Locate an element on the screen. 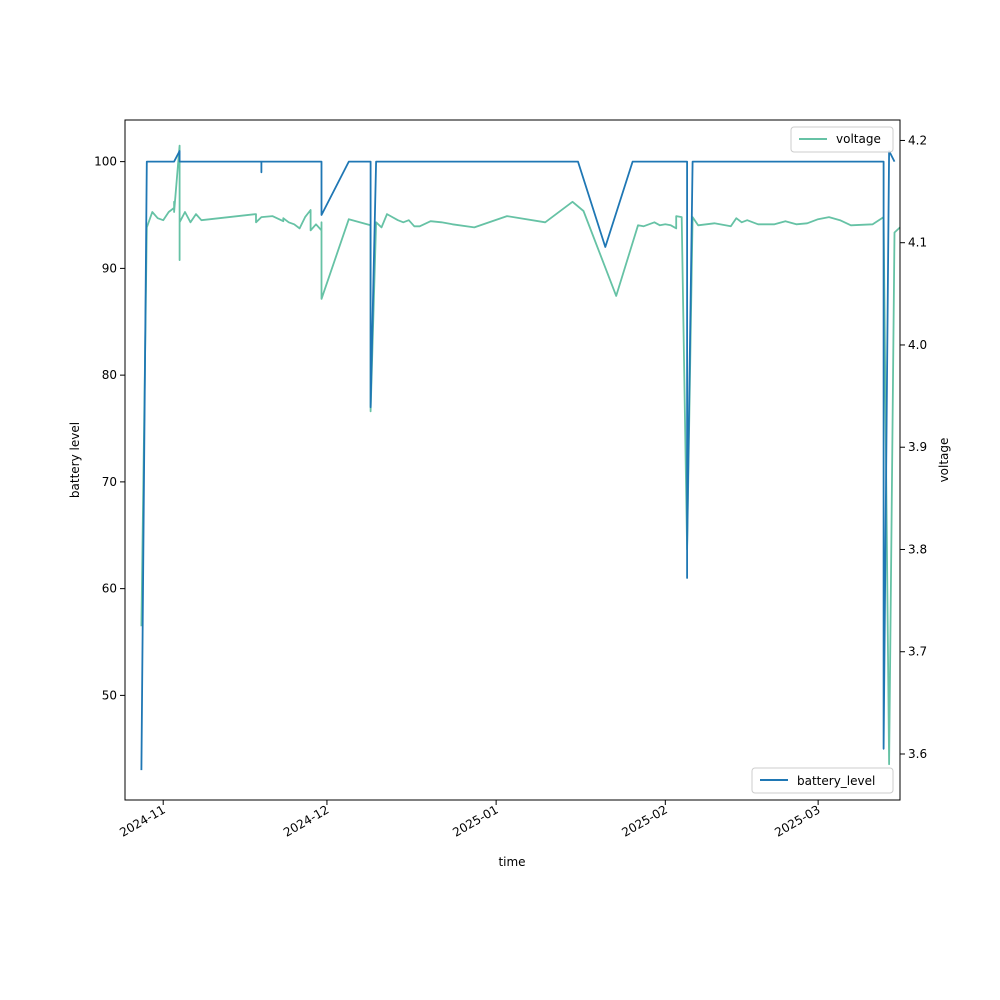 This screenshot has width=1000, height=1000. voltage-legend: voltage is located at coordinates (842, 139).